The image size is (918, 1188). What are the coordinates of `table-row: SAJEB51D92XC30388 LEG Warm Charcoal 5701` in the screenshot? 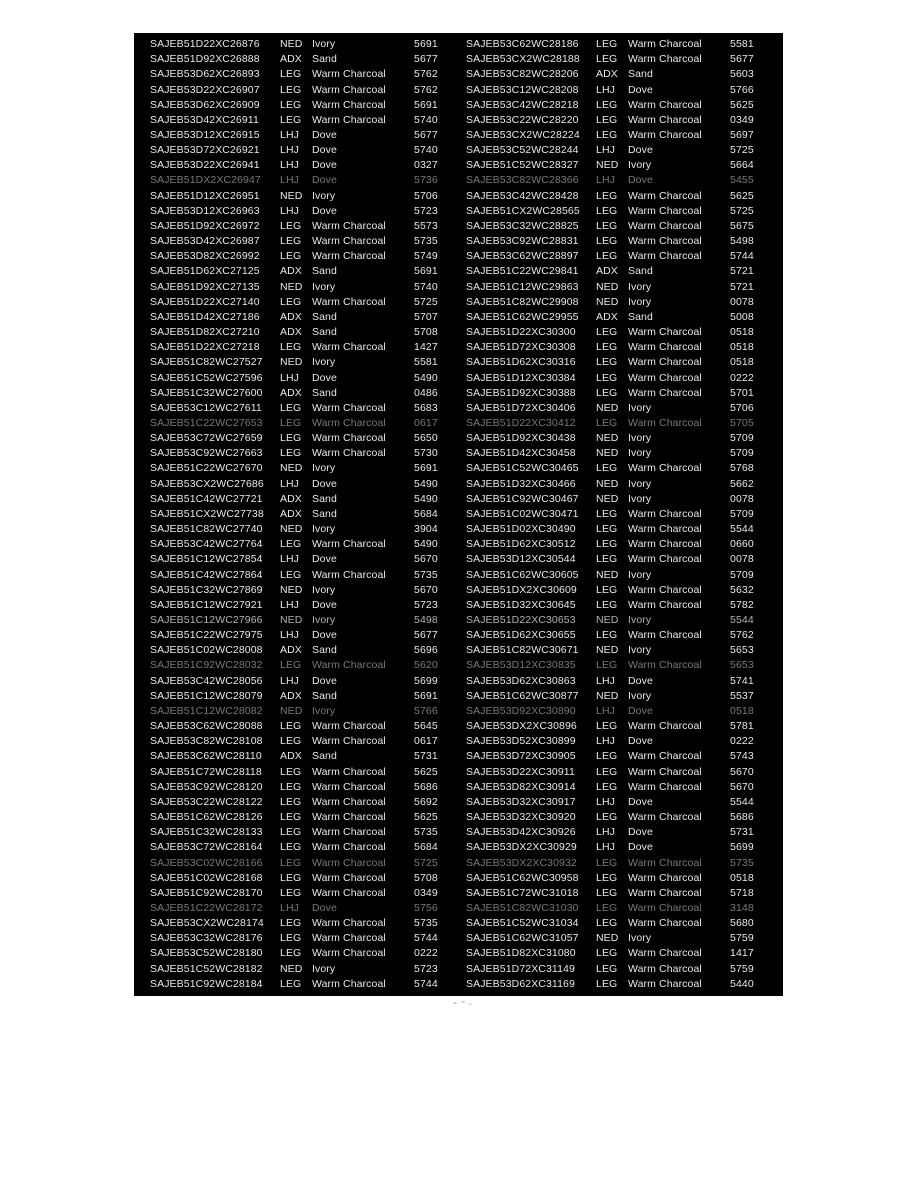 It's located at (621, 393).